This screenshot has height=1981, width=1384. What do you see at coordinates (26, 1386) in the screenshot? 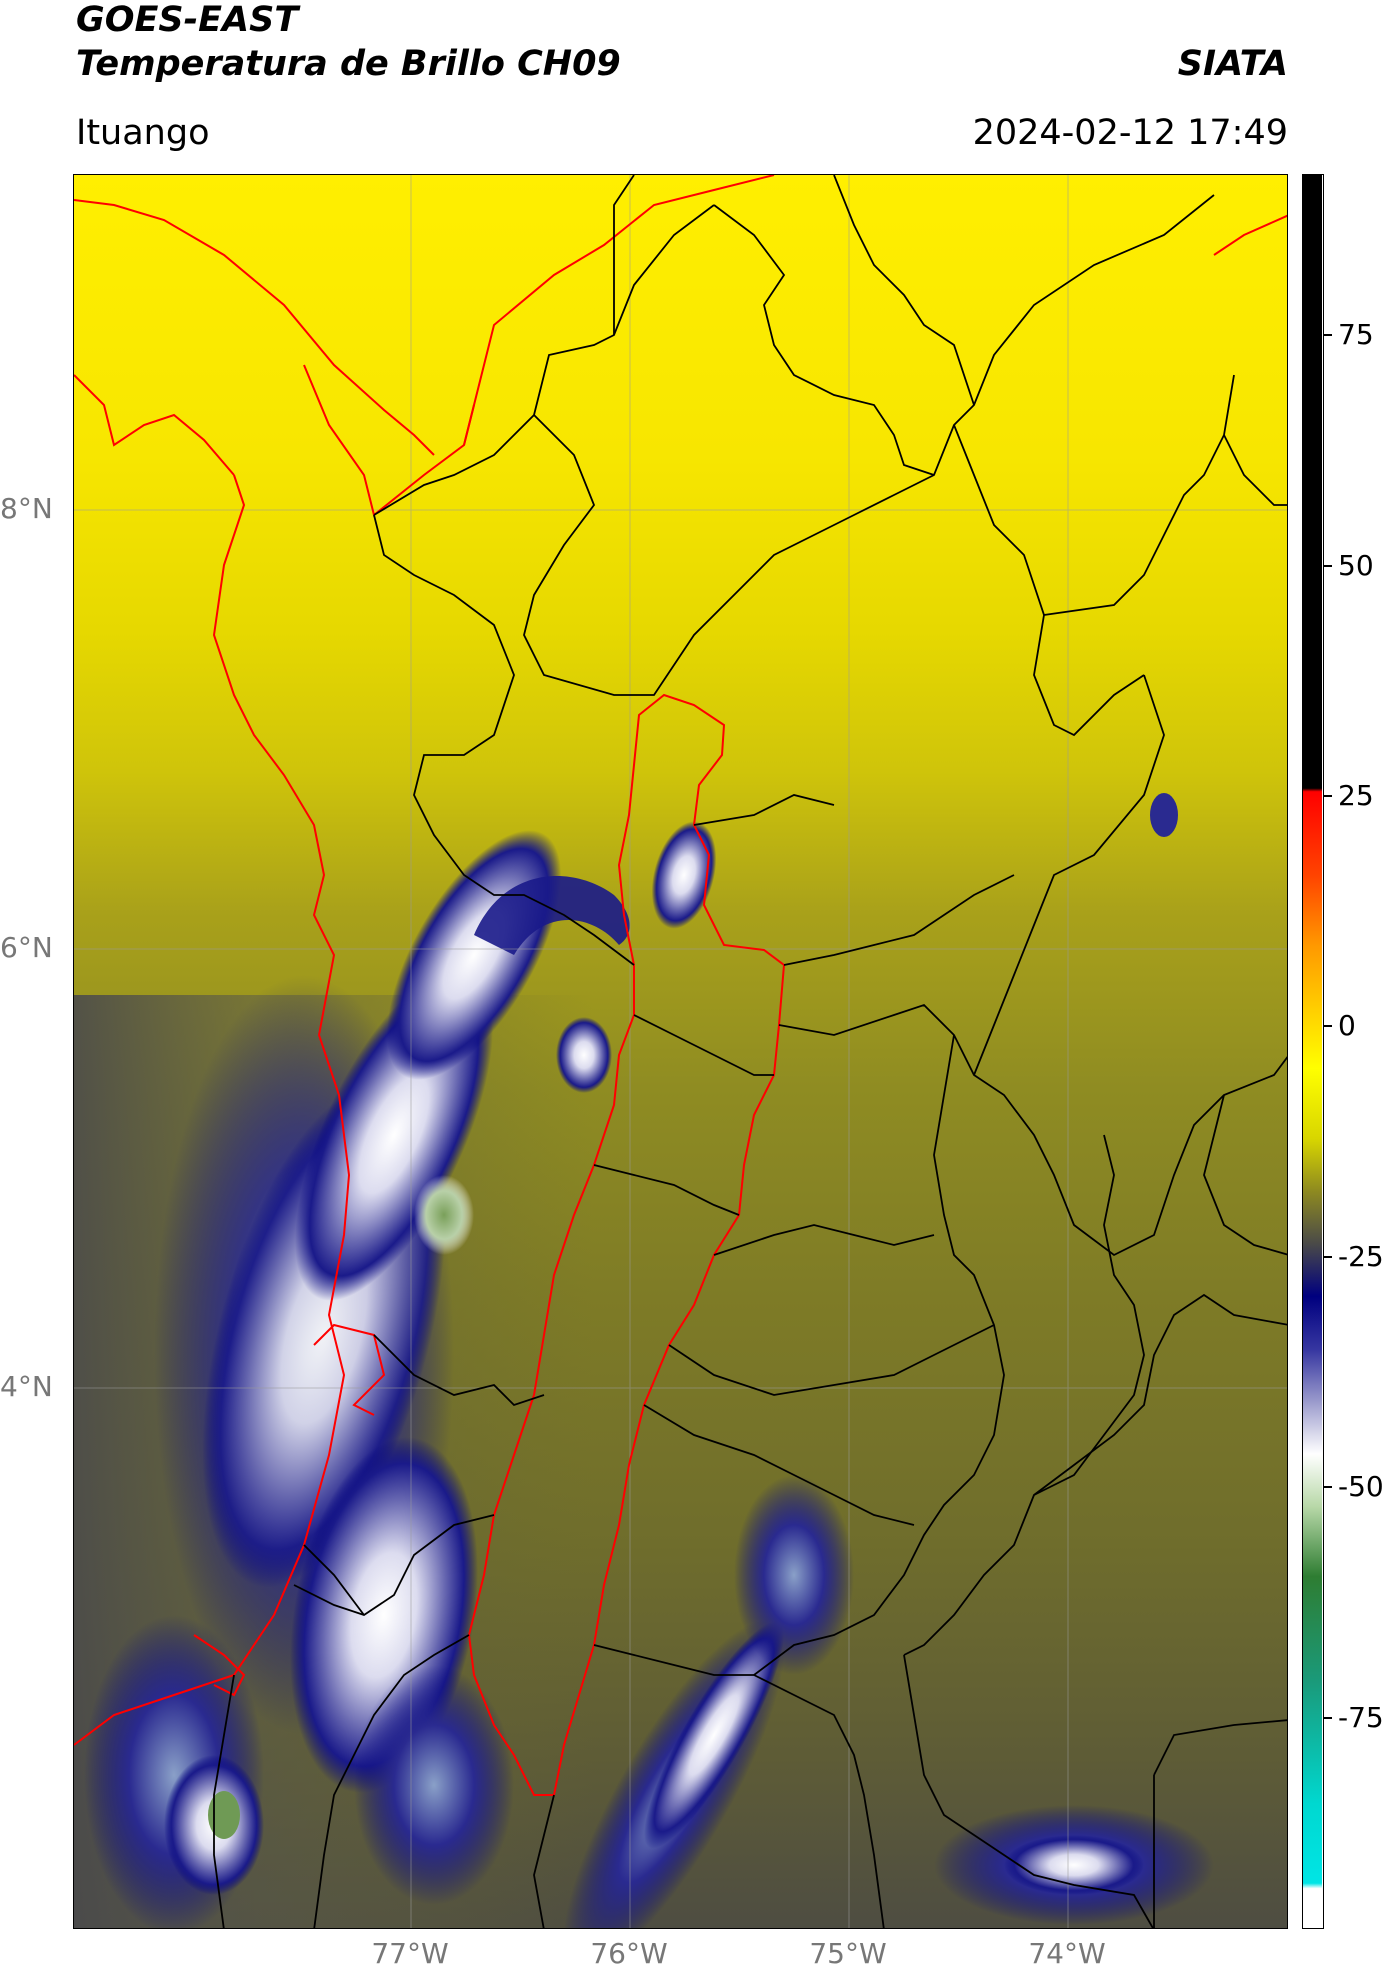
I see `lat-label-4n: 4°N` at bounding box center [26, 1386].